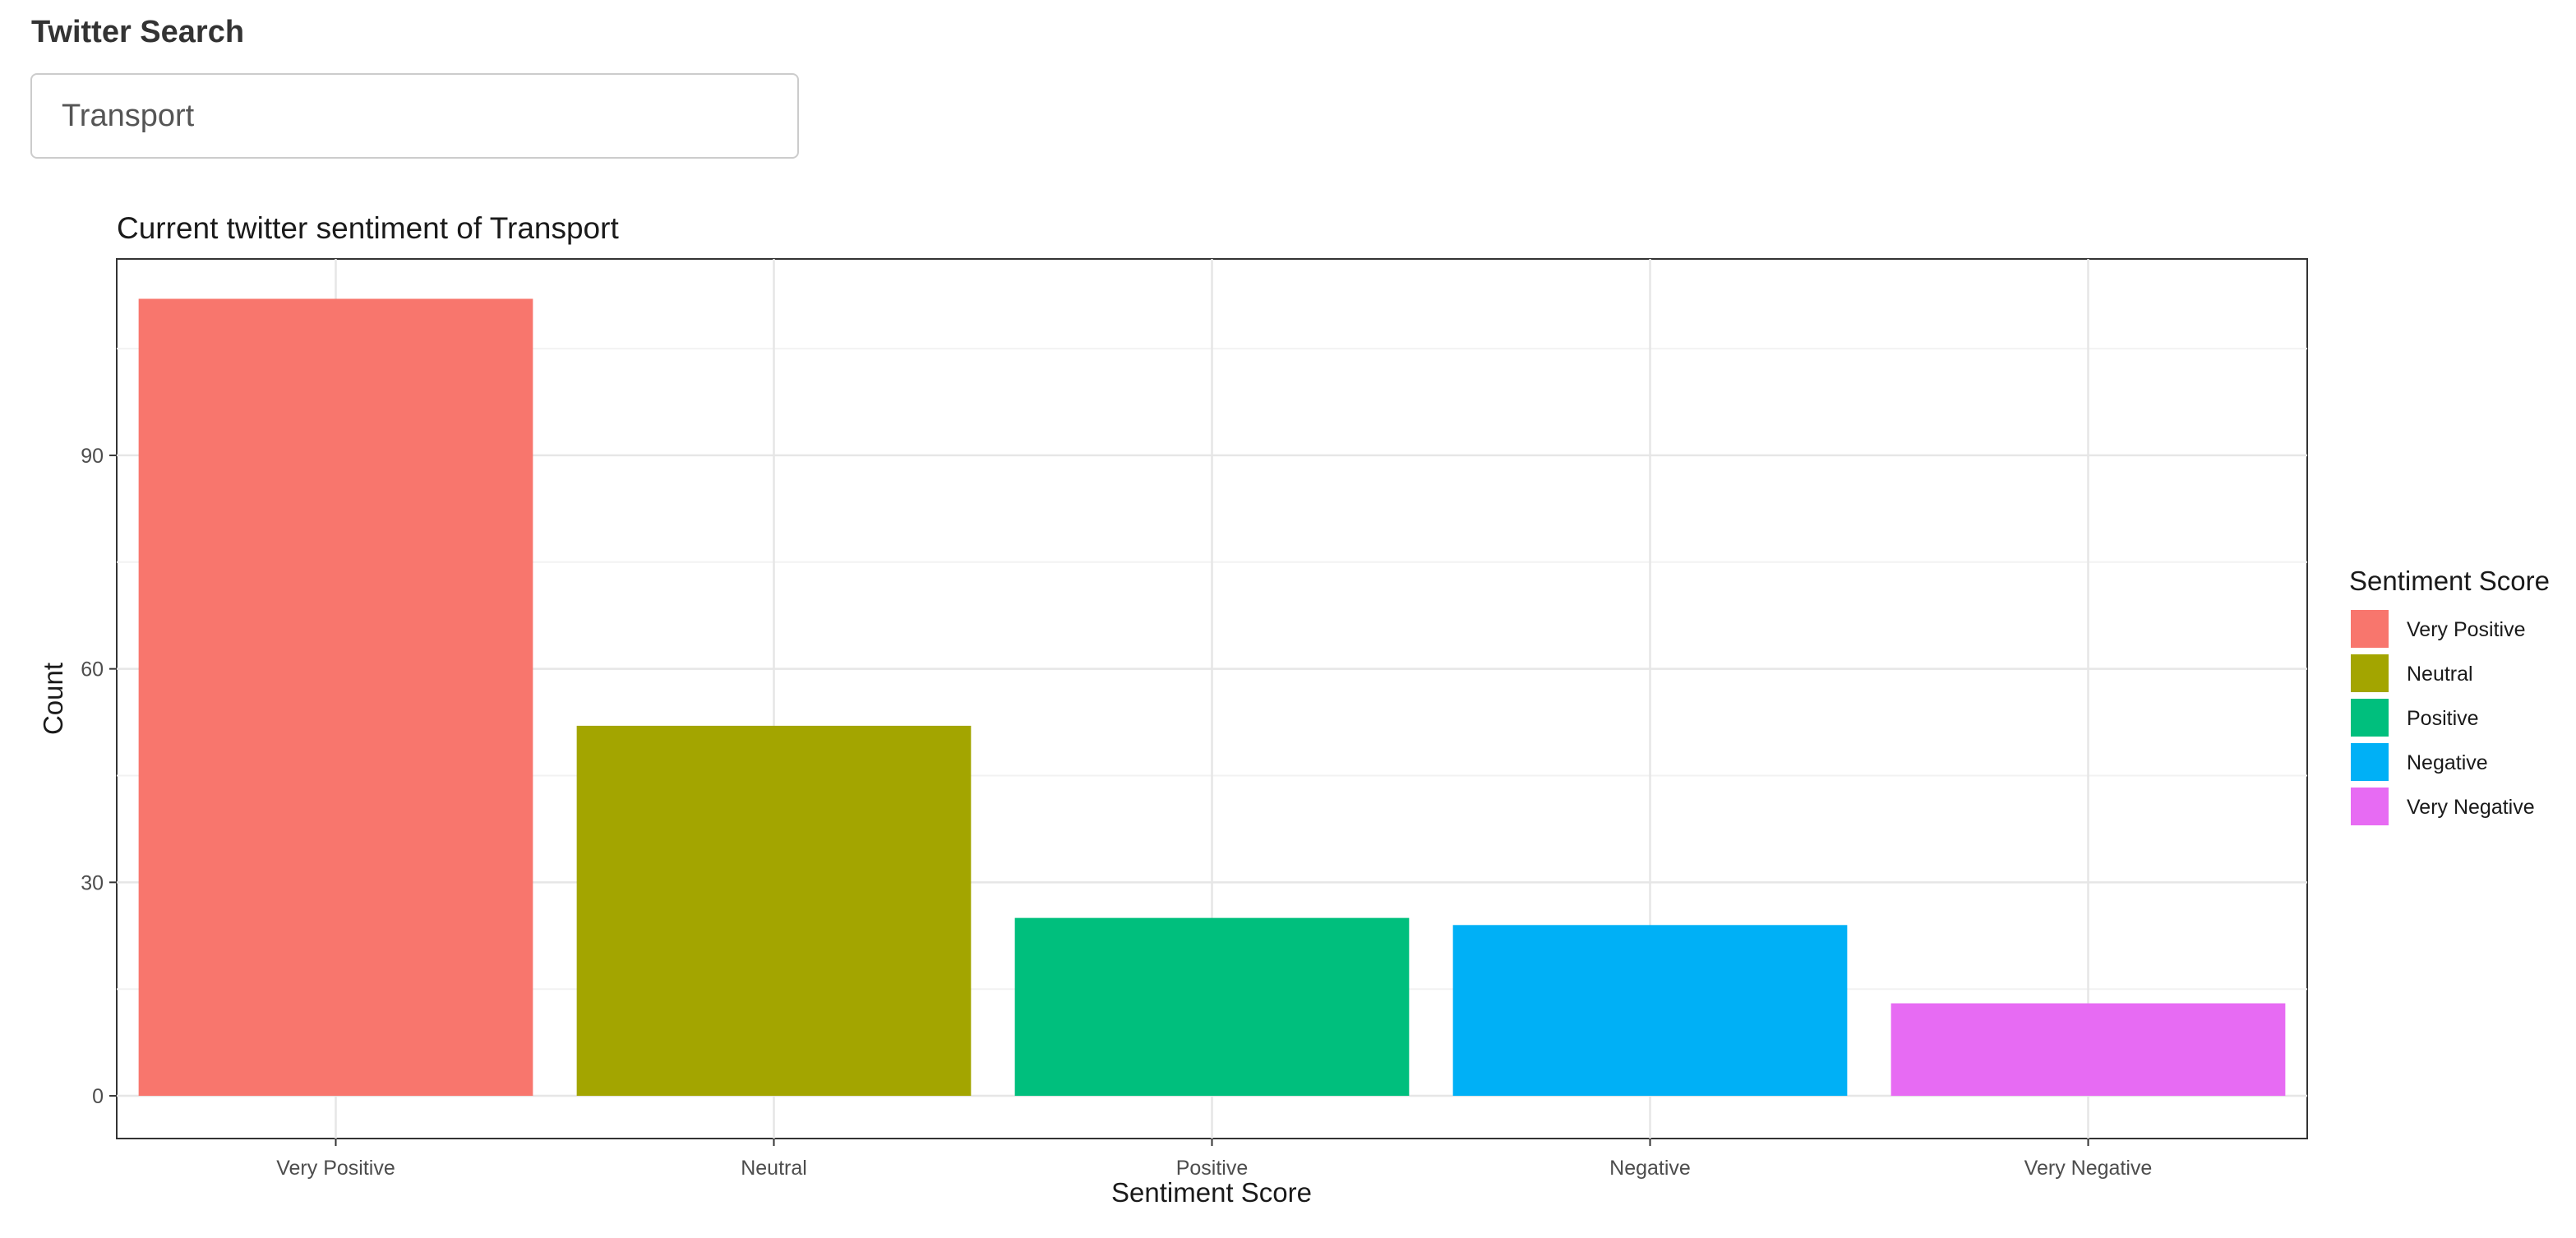 This screenshot has height=1238, width=2576. I want to click on legend-label: Negative, so click(2448, 762).